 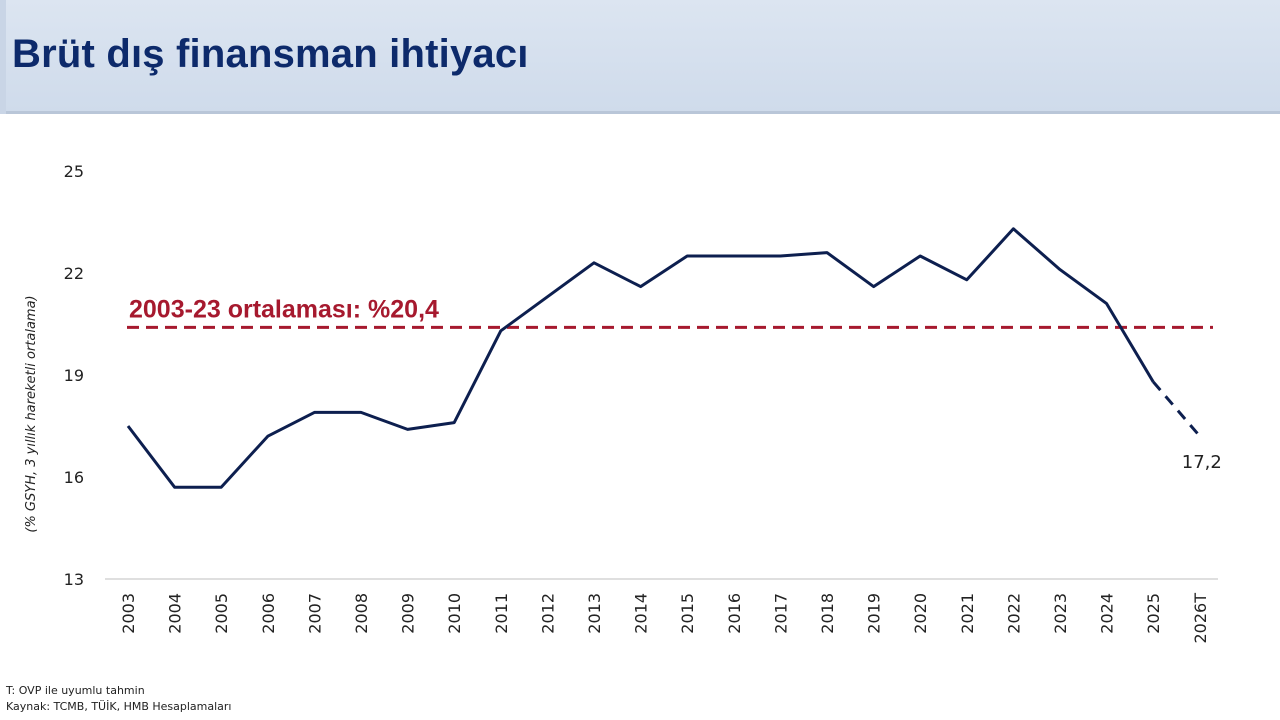 What do you see at coordinates (874, 613) in the screenshot?
I see `x-tick-label: 2019` at bounding box center [874, 613].